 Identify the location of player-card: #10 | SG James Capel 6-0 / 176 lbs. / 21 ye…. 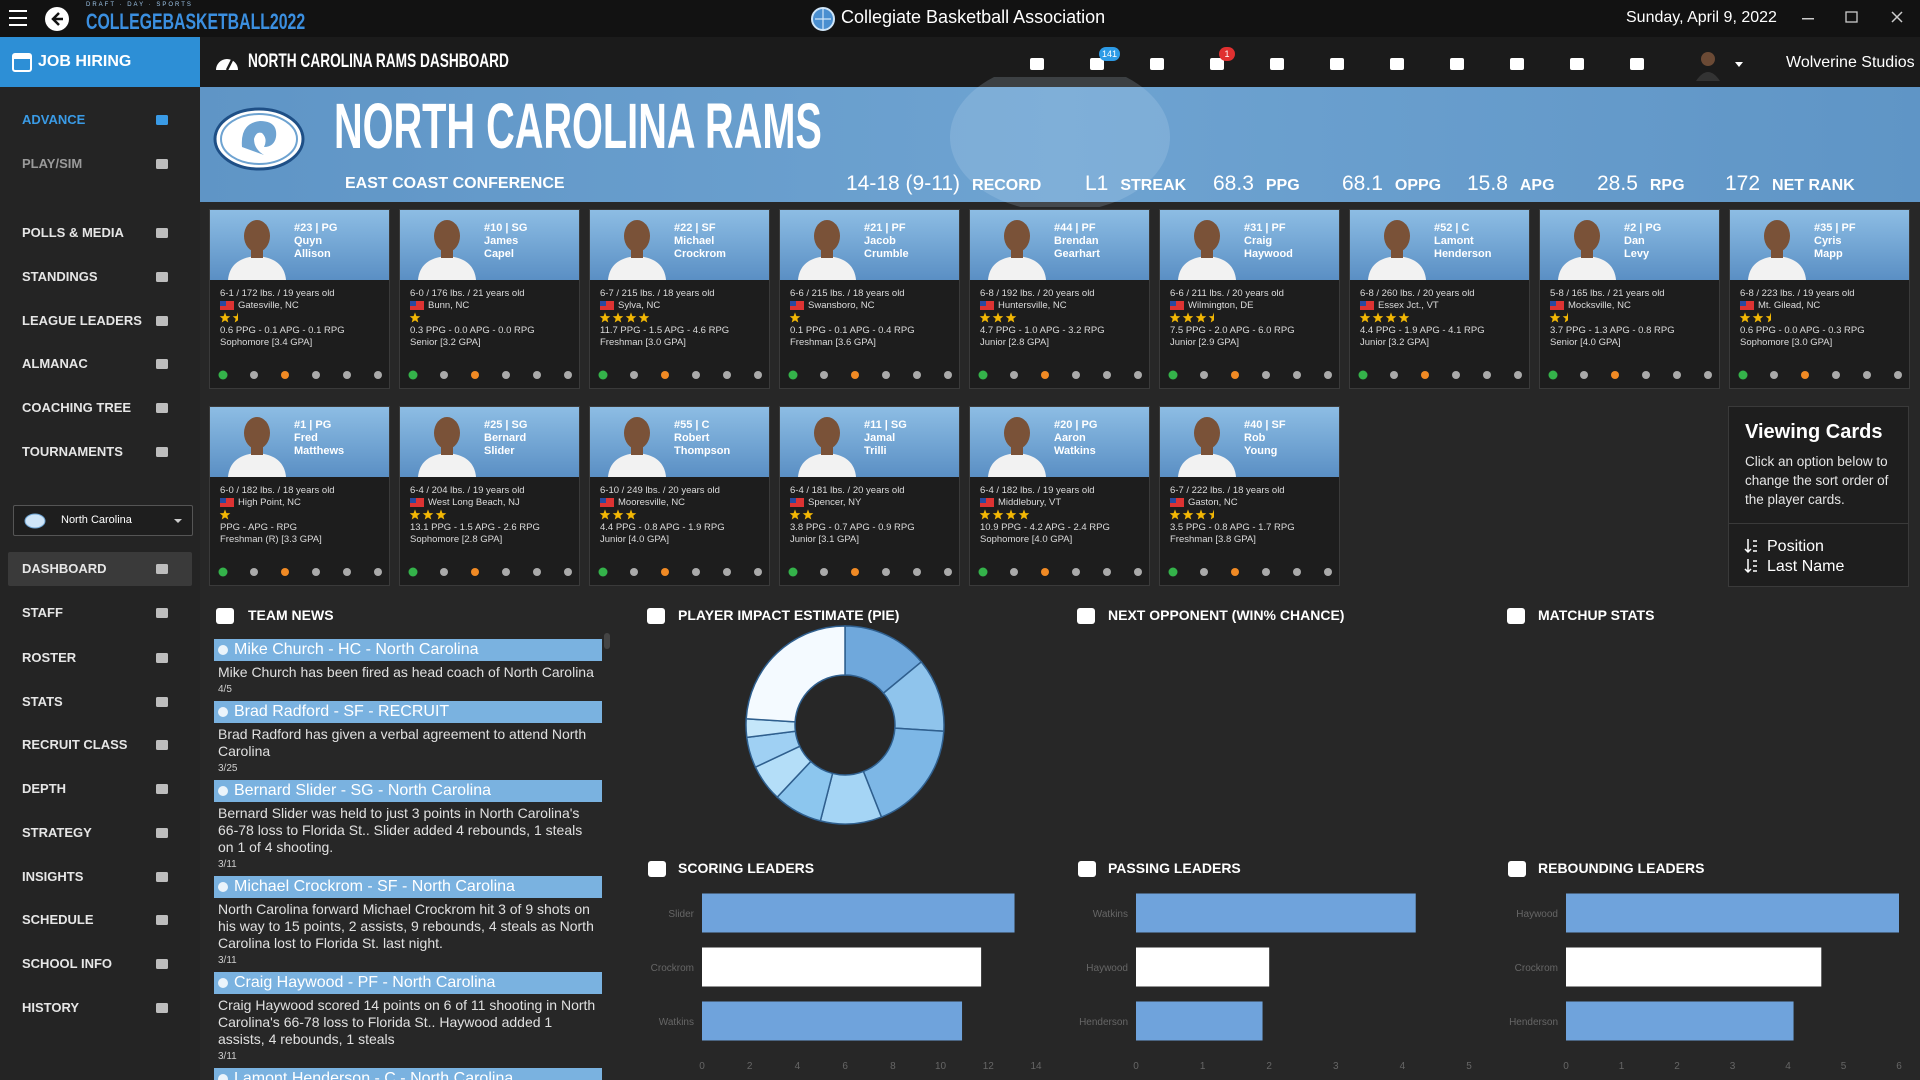
(489, 299).